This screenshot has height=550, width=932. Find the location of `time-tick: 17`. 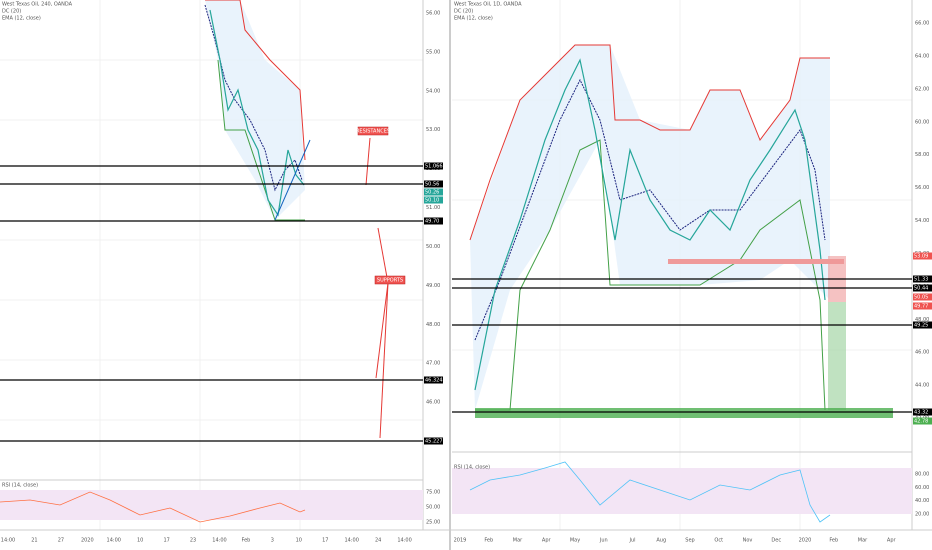

time-tick: 17 is located at coordinates (325, 541).